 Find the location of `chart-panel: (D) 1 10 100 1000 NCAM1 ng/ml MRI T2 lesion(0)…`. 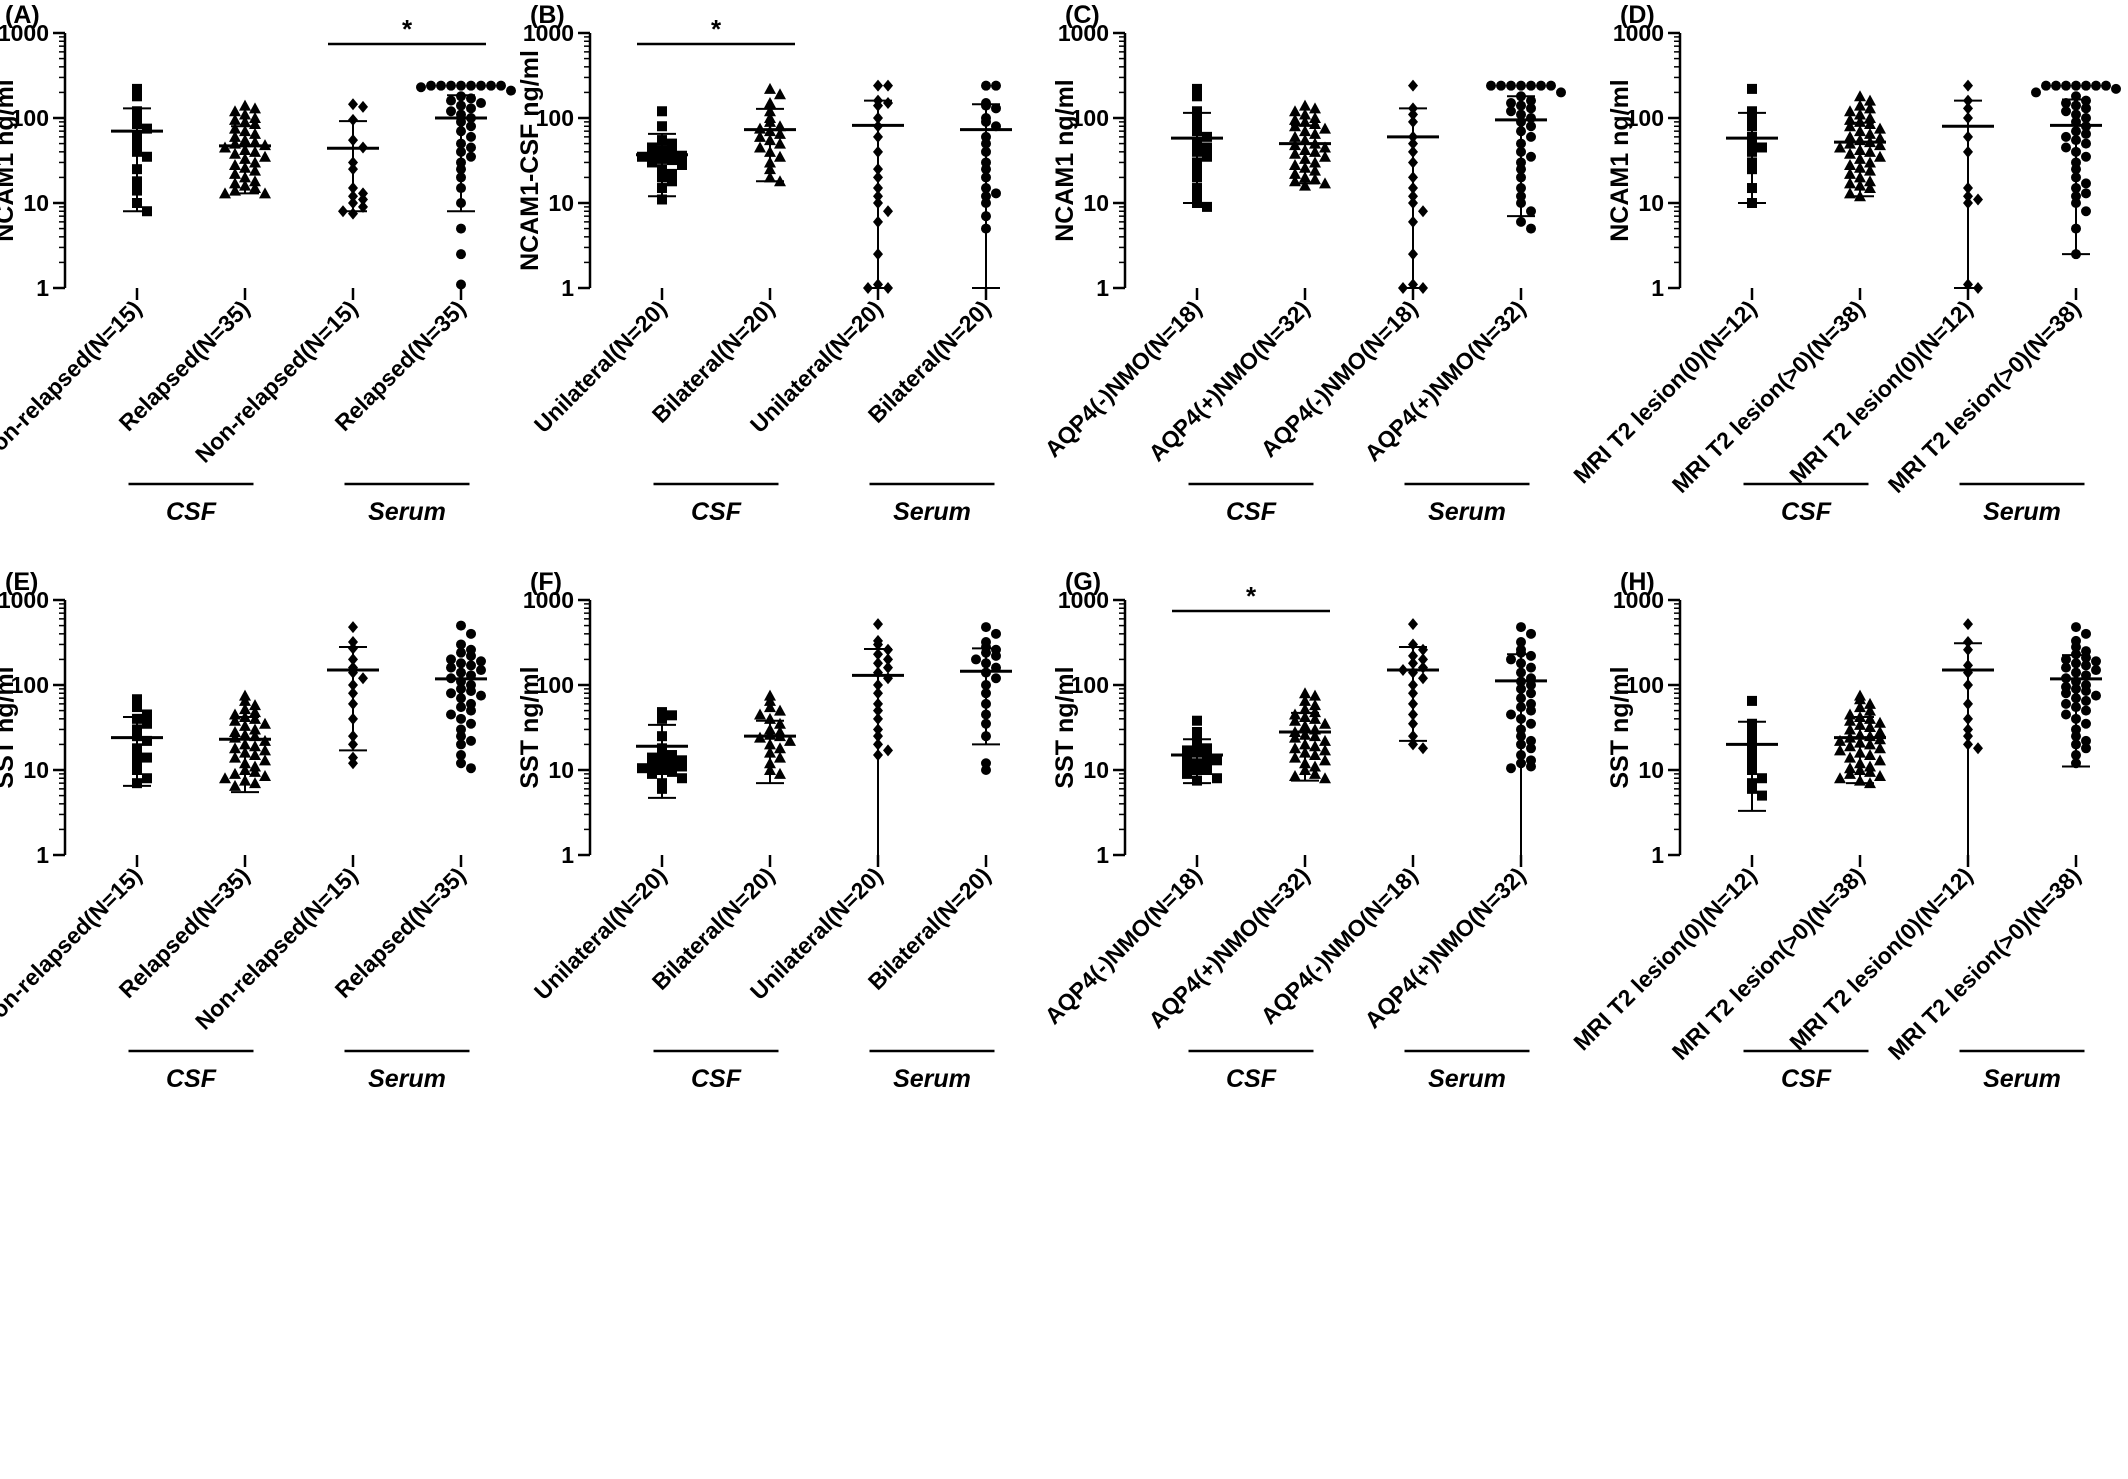

chart-panel: (D) 1 10 100 1000 NCAM1 ng/ml MRI T2 lesion(0)… is located at coordinates (1844, 263).